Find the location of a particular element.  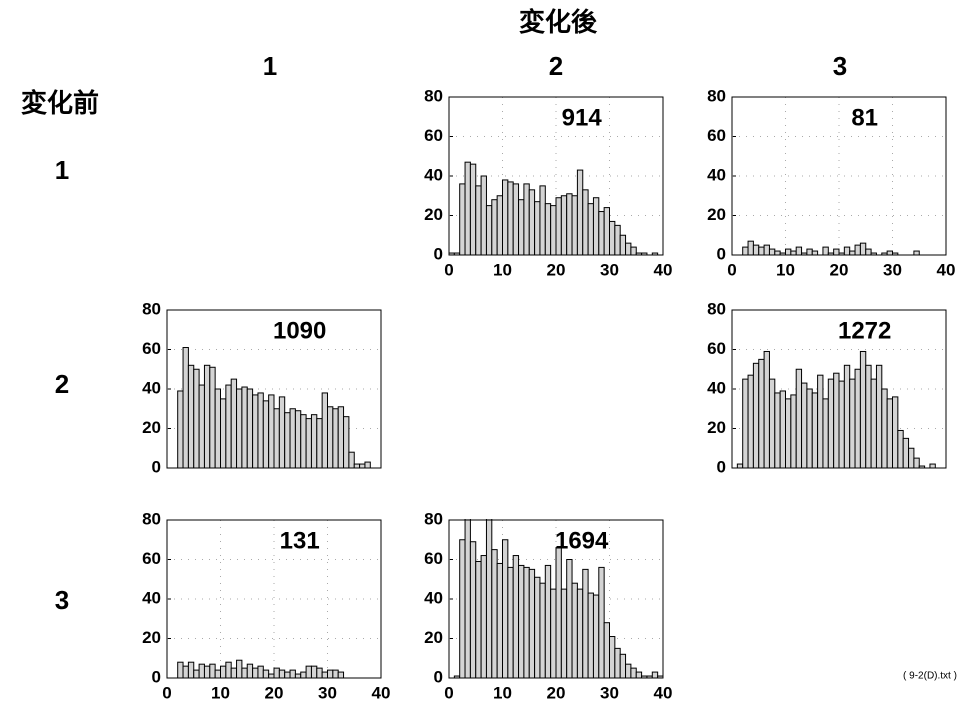

x-tick-label: 20 is located at coordinates (556, 692).